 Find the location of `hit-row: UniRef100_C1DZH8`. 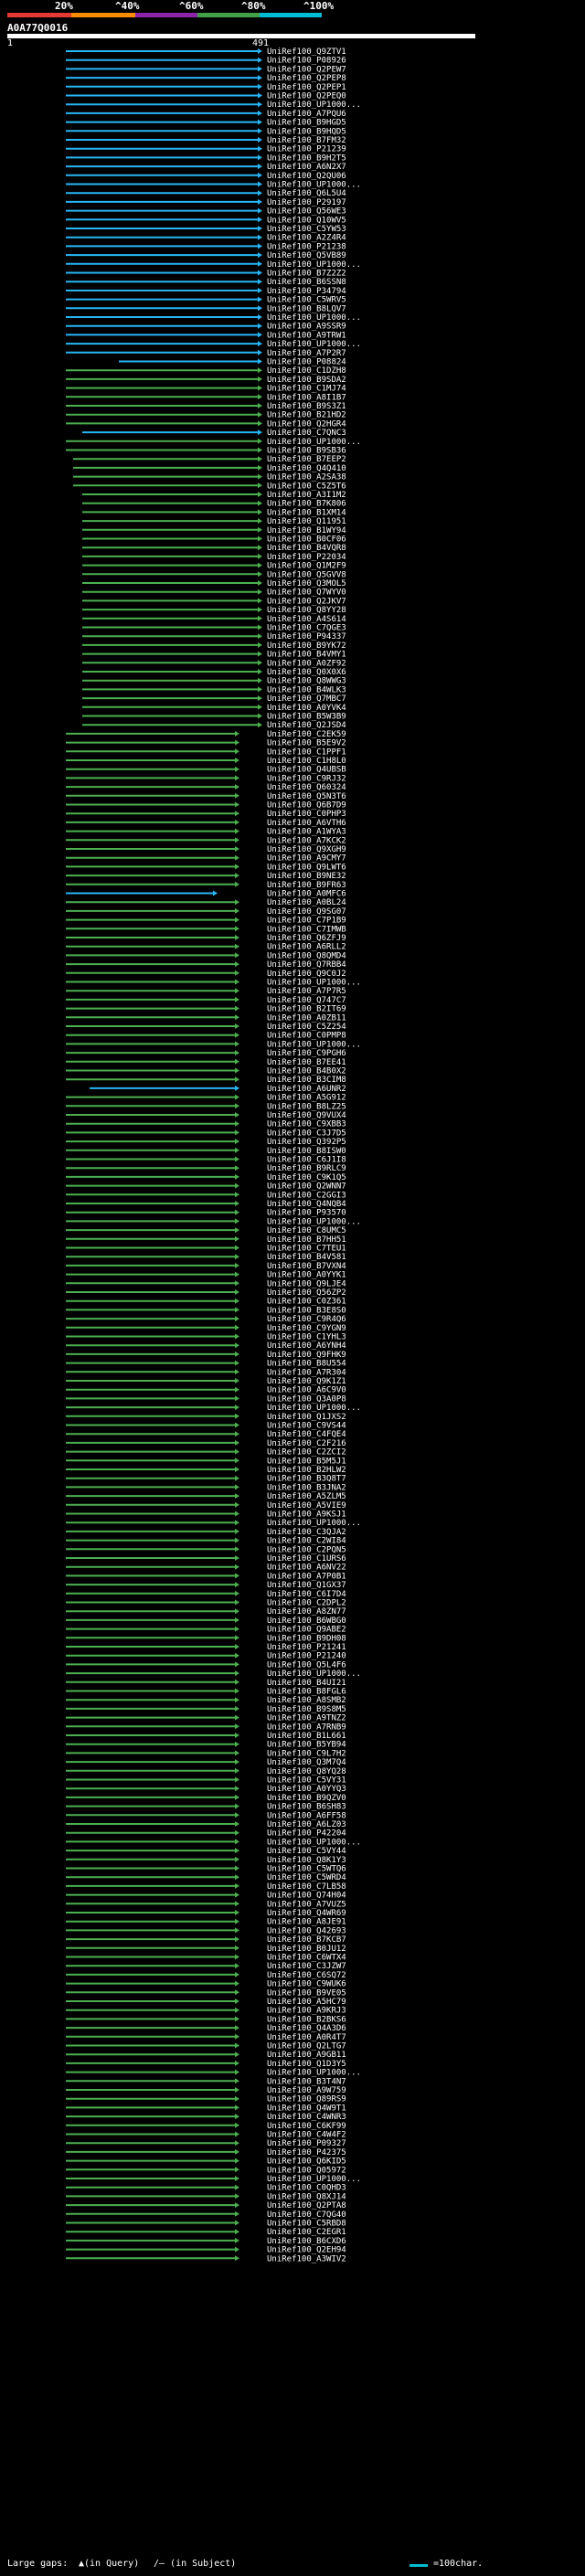

hit-row: UniRef100_C1DZH8 is located at coordinates (206, 371).